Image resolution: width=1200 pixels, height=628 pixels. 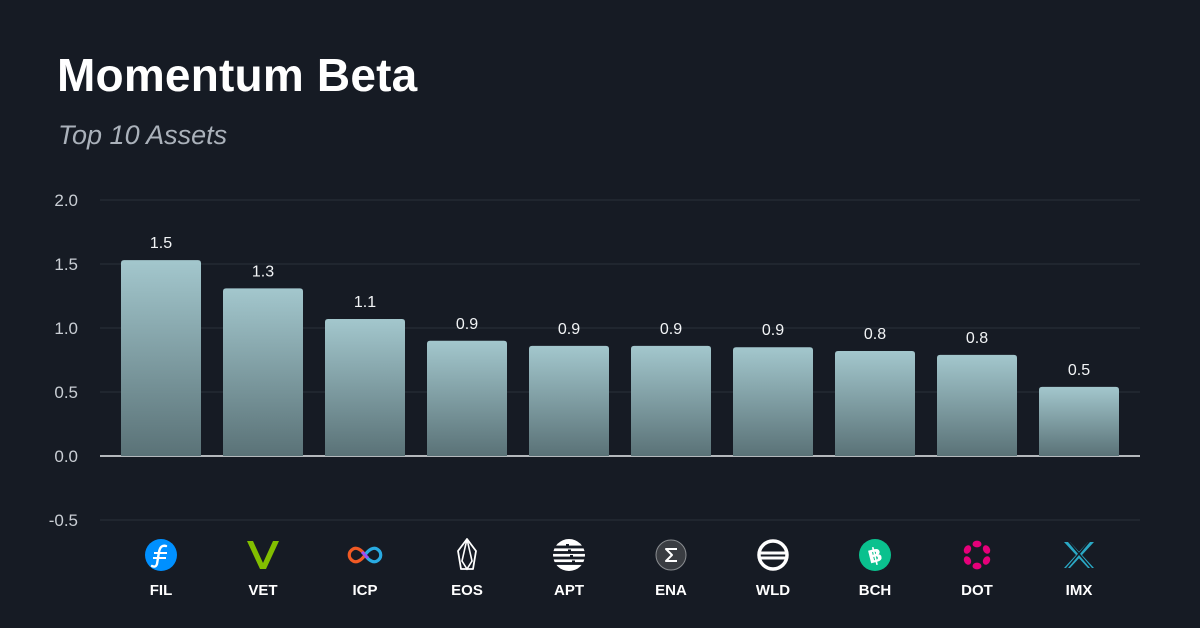 I want to click on aptos-icon, so click(x=569, y=555).